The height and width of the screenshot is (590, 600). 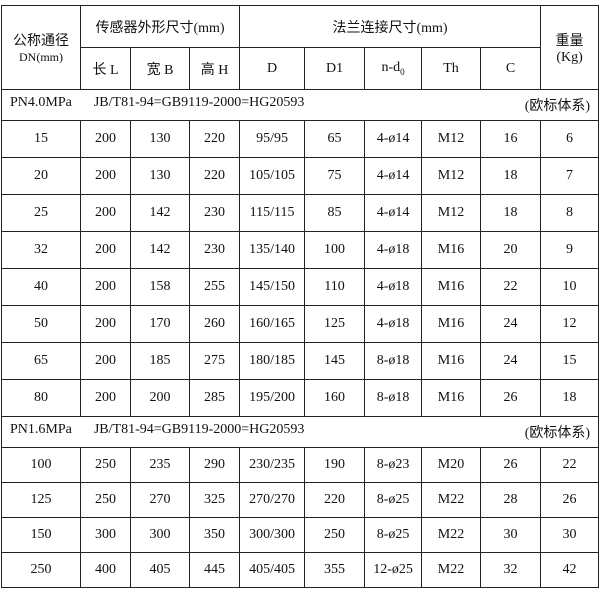 What do you see at coordinates (160, 213) in the screenshot?
I see `table-cell: 142` at bounding box center [160, 213].